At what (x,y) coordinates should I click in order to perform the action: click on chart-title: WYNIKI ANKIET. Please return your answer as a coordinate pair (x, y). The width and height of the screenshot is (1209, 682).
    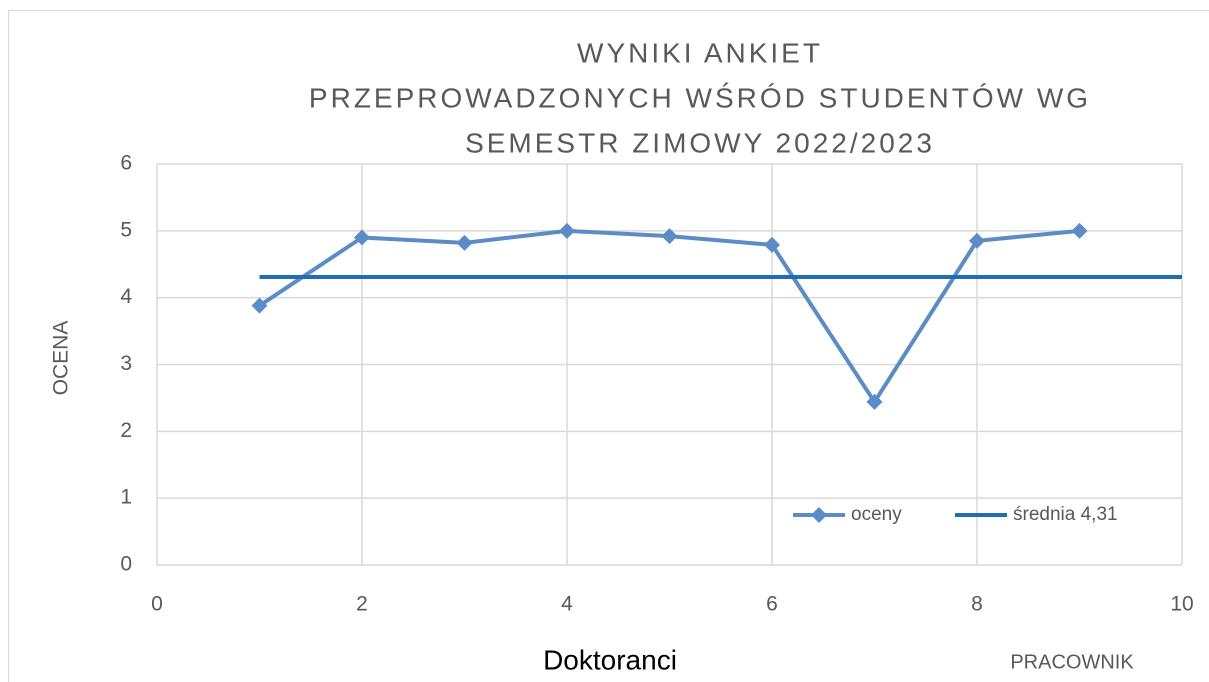
    Looking at the image, I should click on (700, 52).